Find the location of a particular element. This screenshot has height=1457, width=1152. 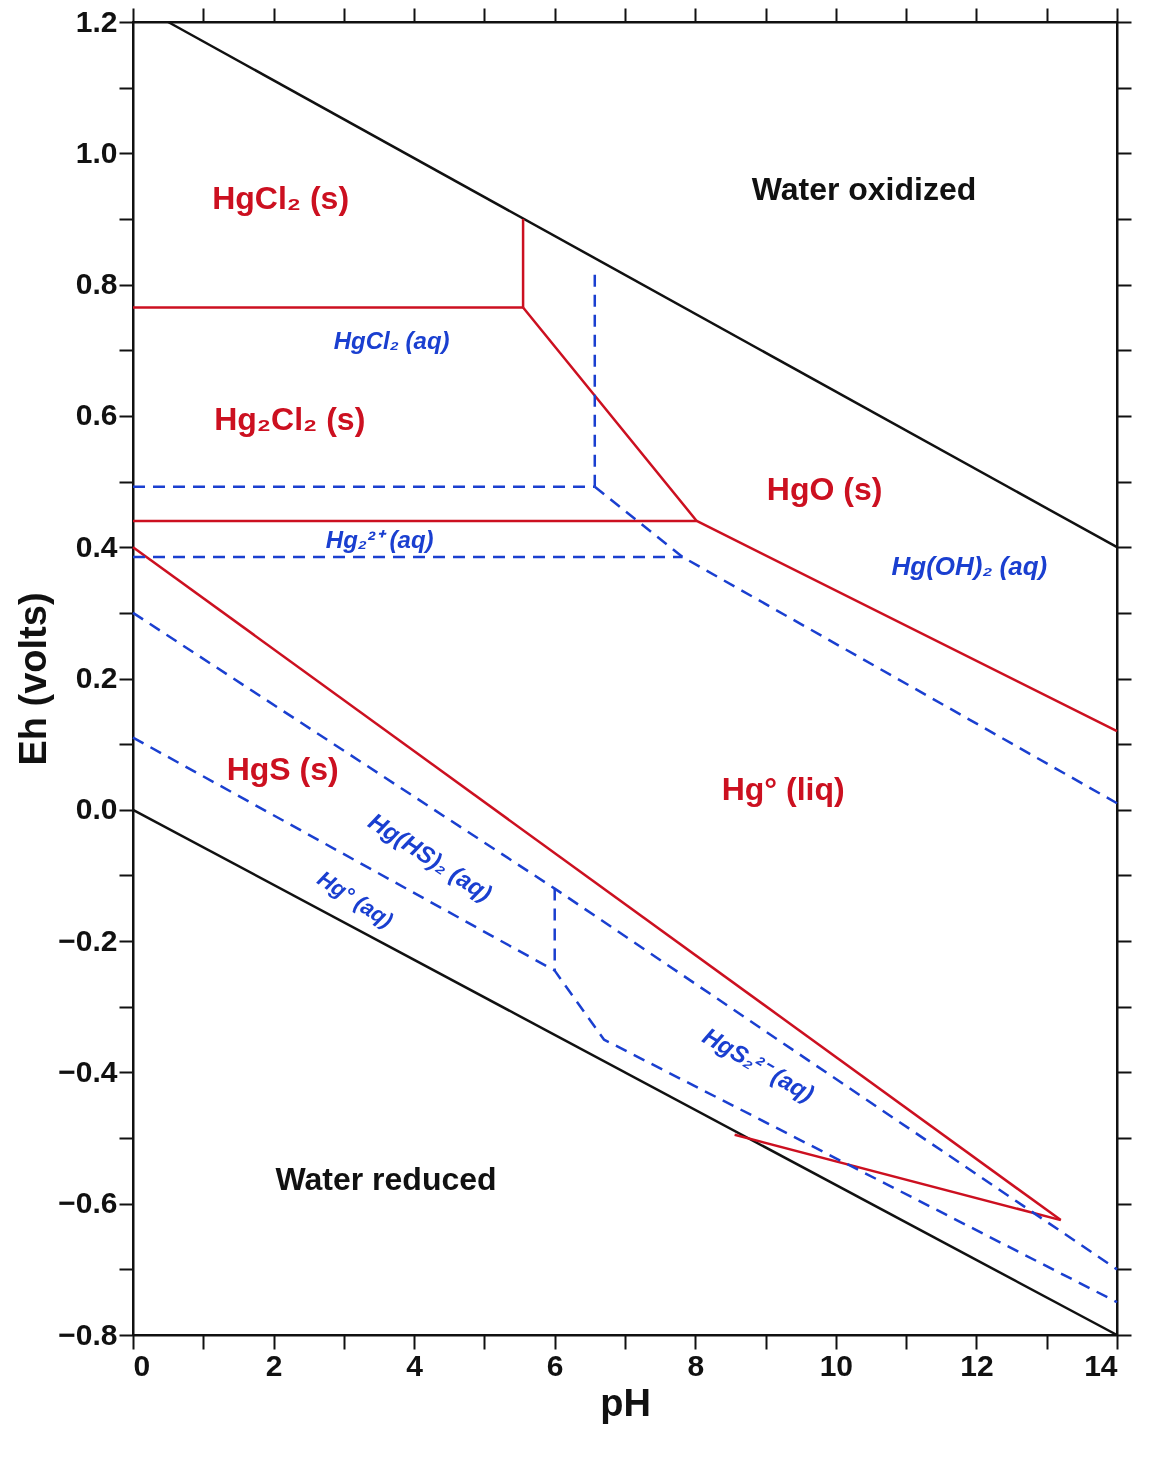

annotation: Water oxidized is located at coordinates (864, 189).